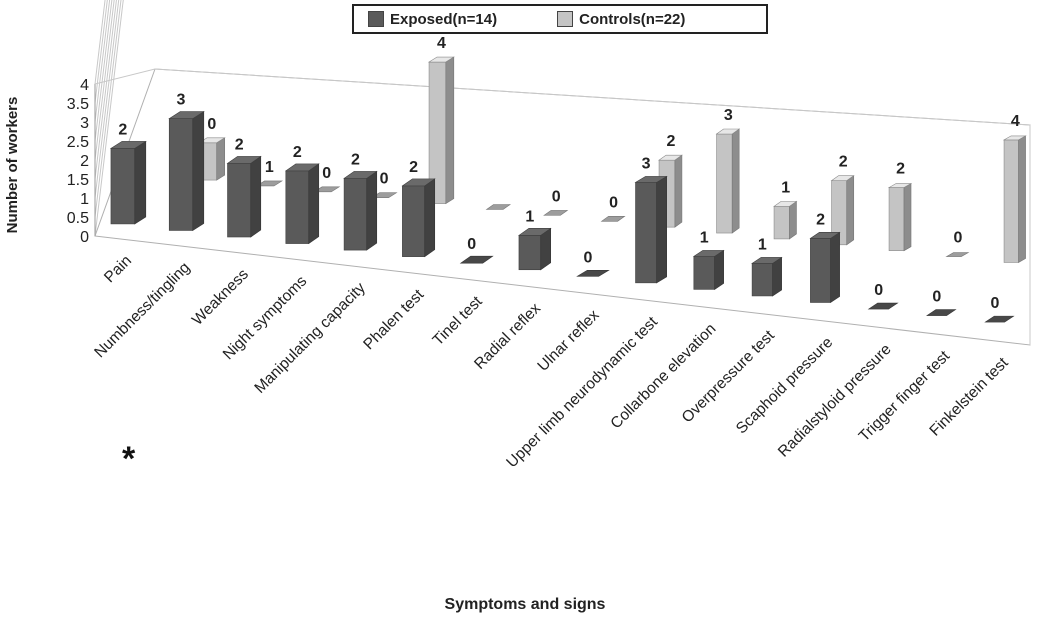 The width and height of the screenshot is (1050, 623). Describe the element at coordinates (568, 341) in the screenshot. I see `x-tick-label: Ulnar reflex` at that location.